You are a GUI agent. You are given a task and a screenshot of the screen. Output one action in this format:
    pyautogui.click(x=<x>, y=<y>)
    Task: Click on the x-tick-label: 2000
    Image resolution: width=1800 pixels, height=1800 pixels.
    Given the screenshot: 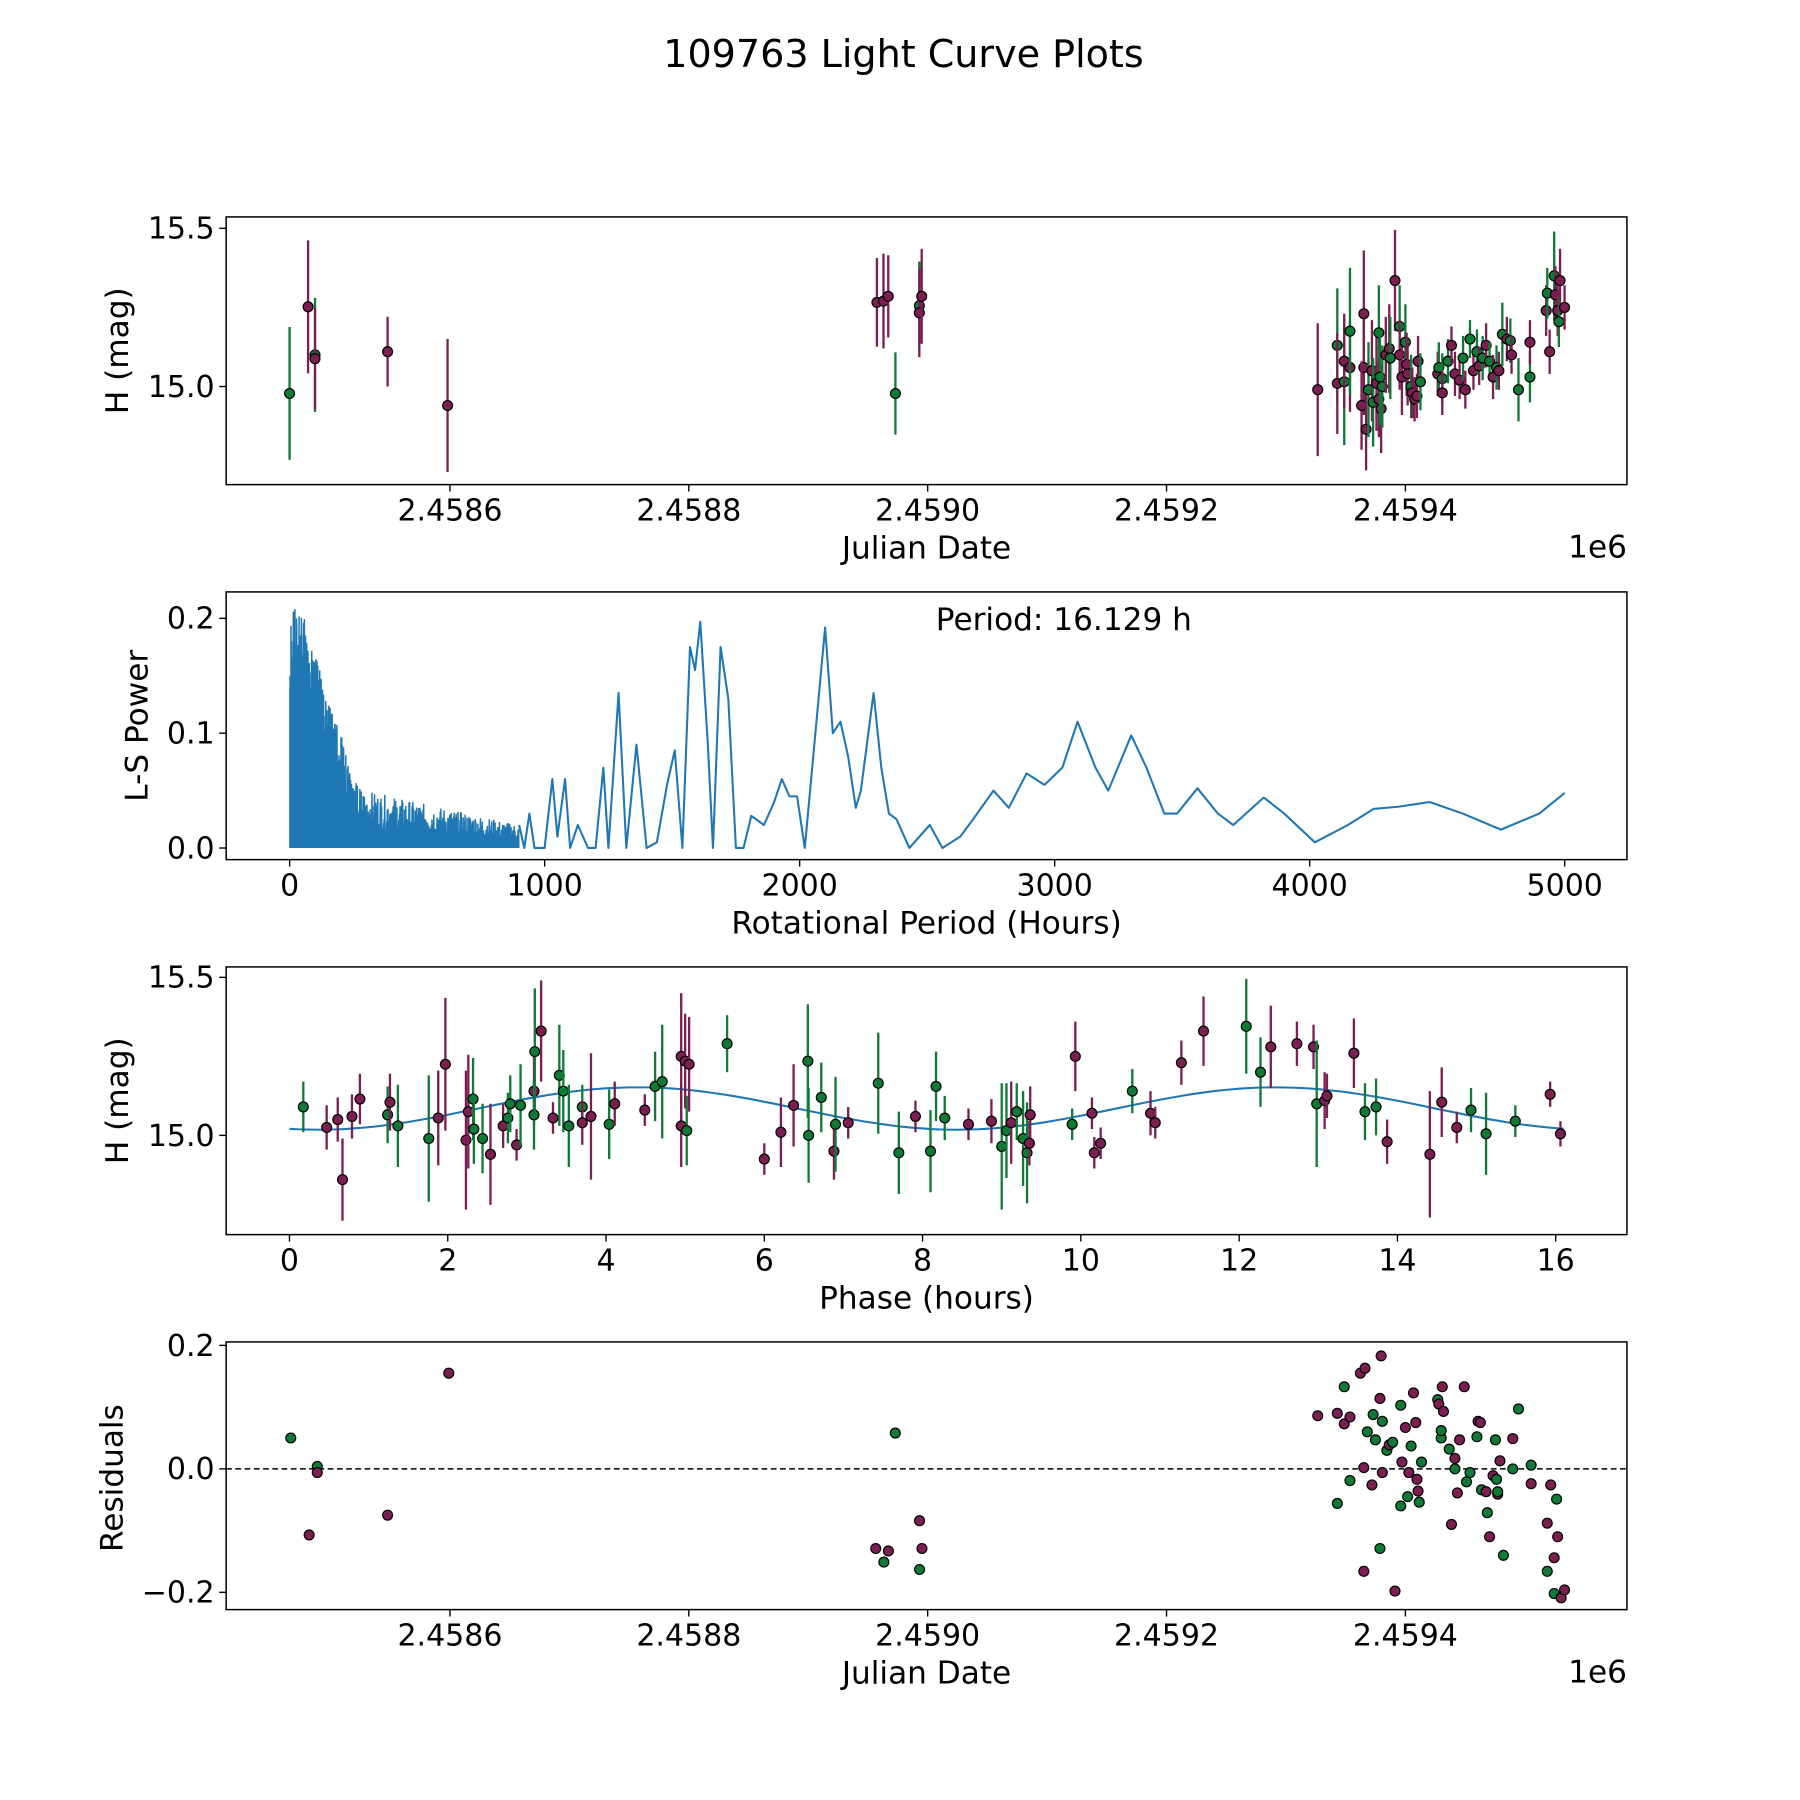 What is the action you would take?
    pyautogui.click(x=799, y=885)
    